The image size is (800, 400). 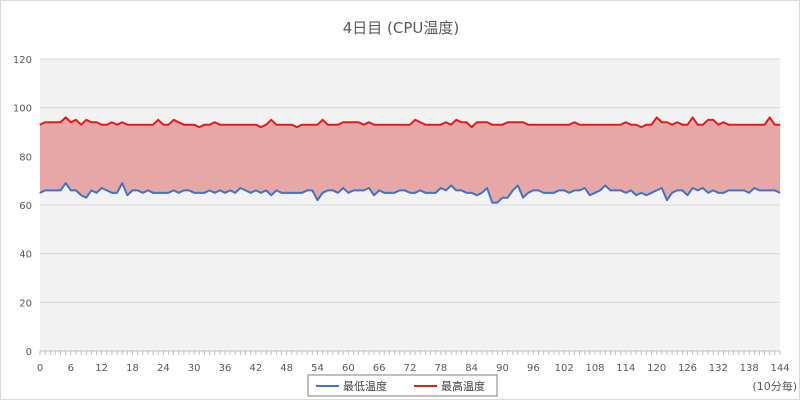 What do you see at coordinates (379, 368) in the screenshot?
I see `x-tick-label: 66` at bounding box center [379, 368].